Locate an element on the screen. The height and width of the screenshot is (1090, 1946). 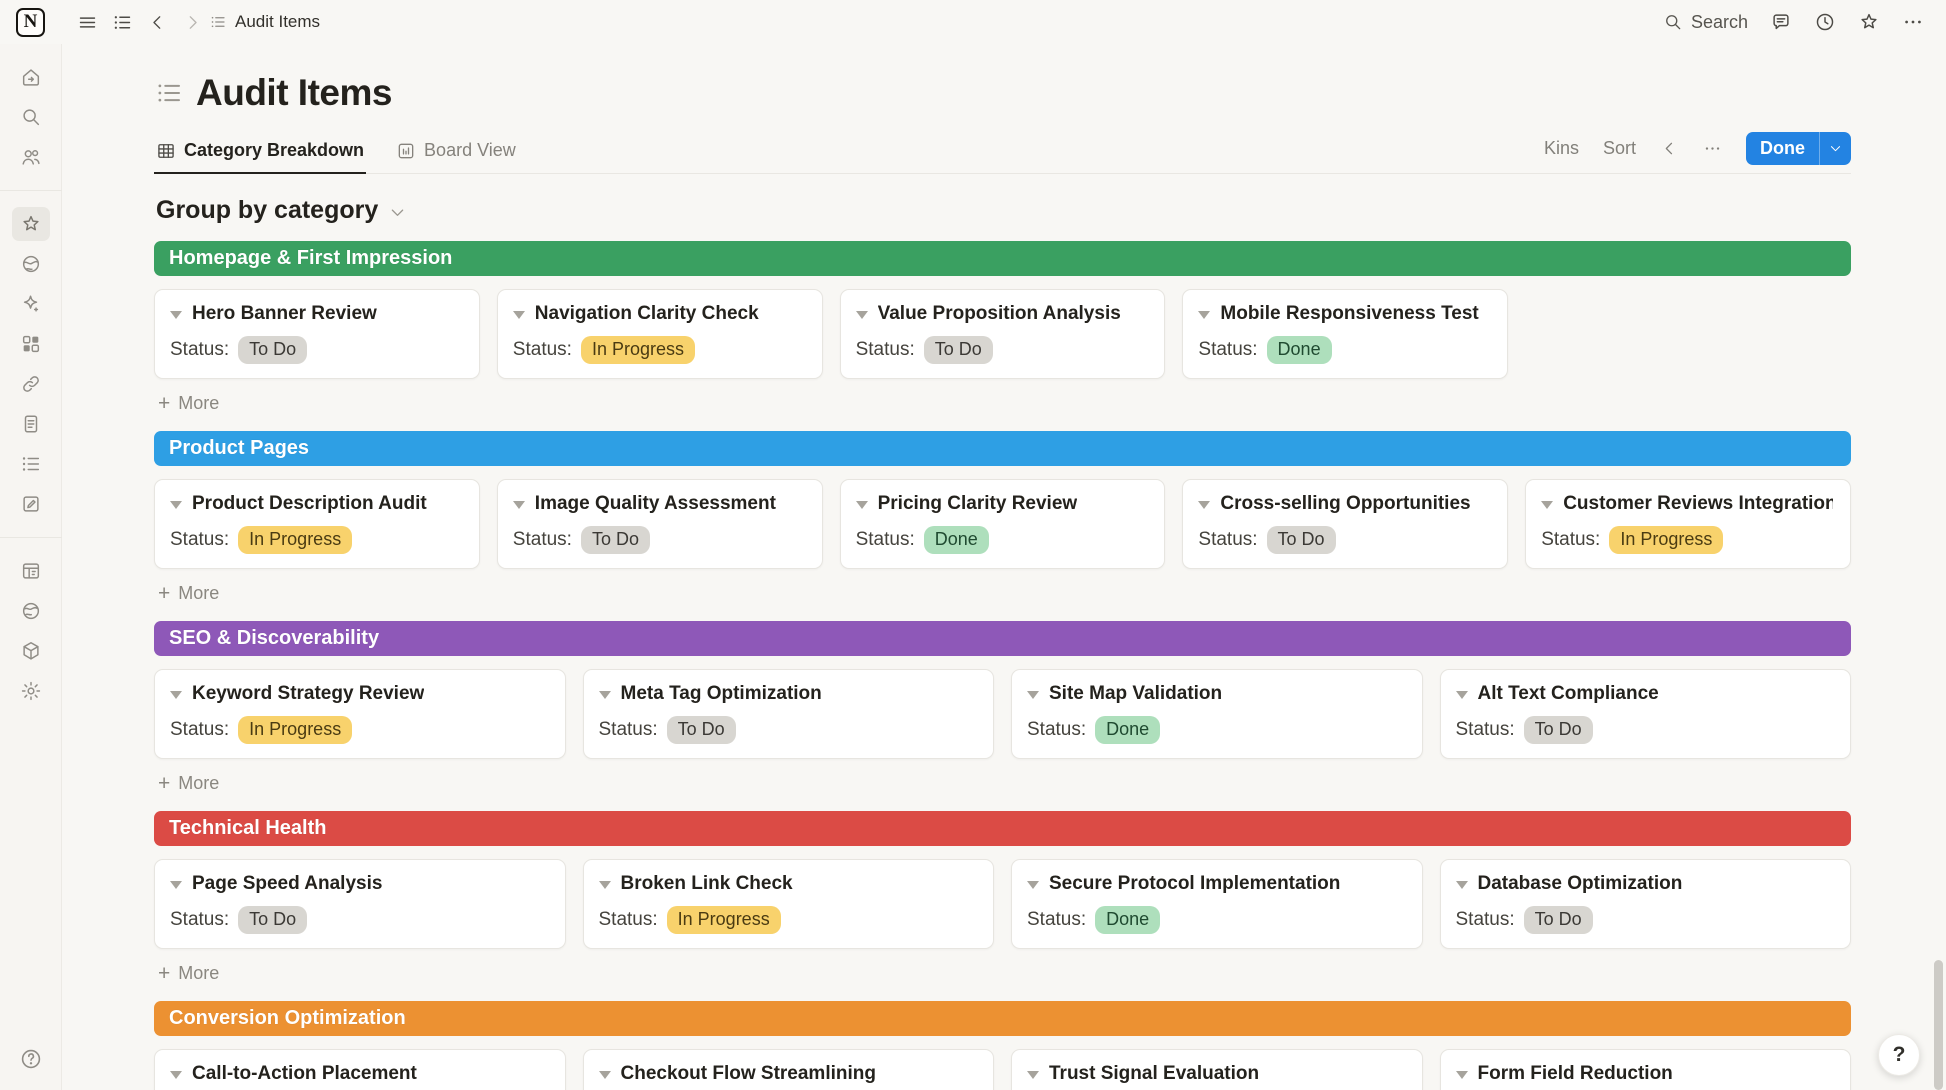
audit-card: Cross-selling Opportunities Status: To Do is located at coordinates (1345, 524).